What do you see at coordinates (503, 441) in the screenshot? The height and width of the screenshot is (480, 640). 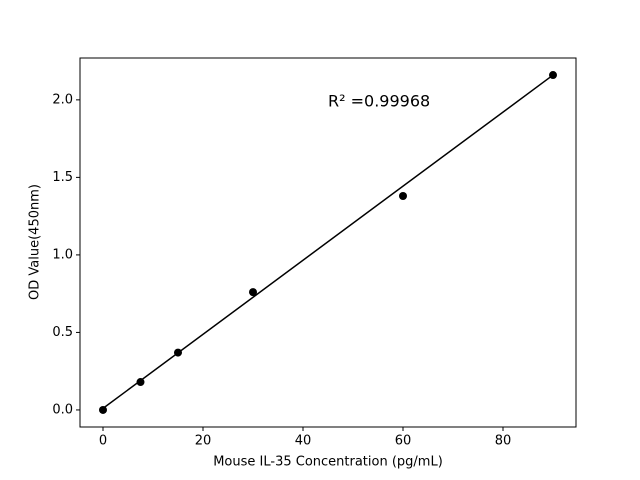 I see `x-tick-label: 80` at bounding box center [503, 441].